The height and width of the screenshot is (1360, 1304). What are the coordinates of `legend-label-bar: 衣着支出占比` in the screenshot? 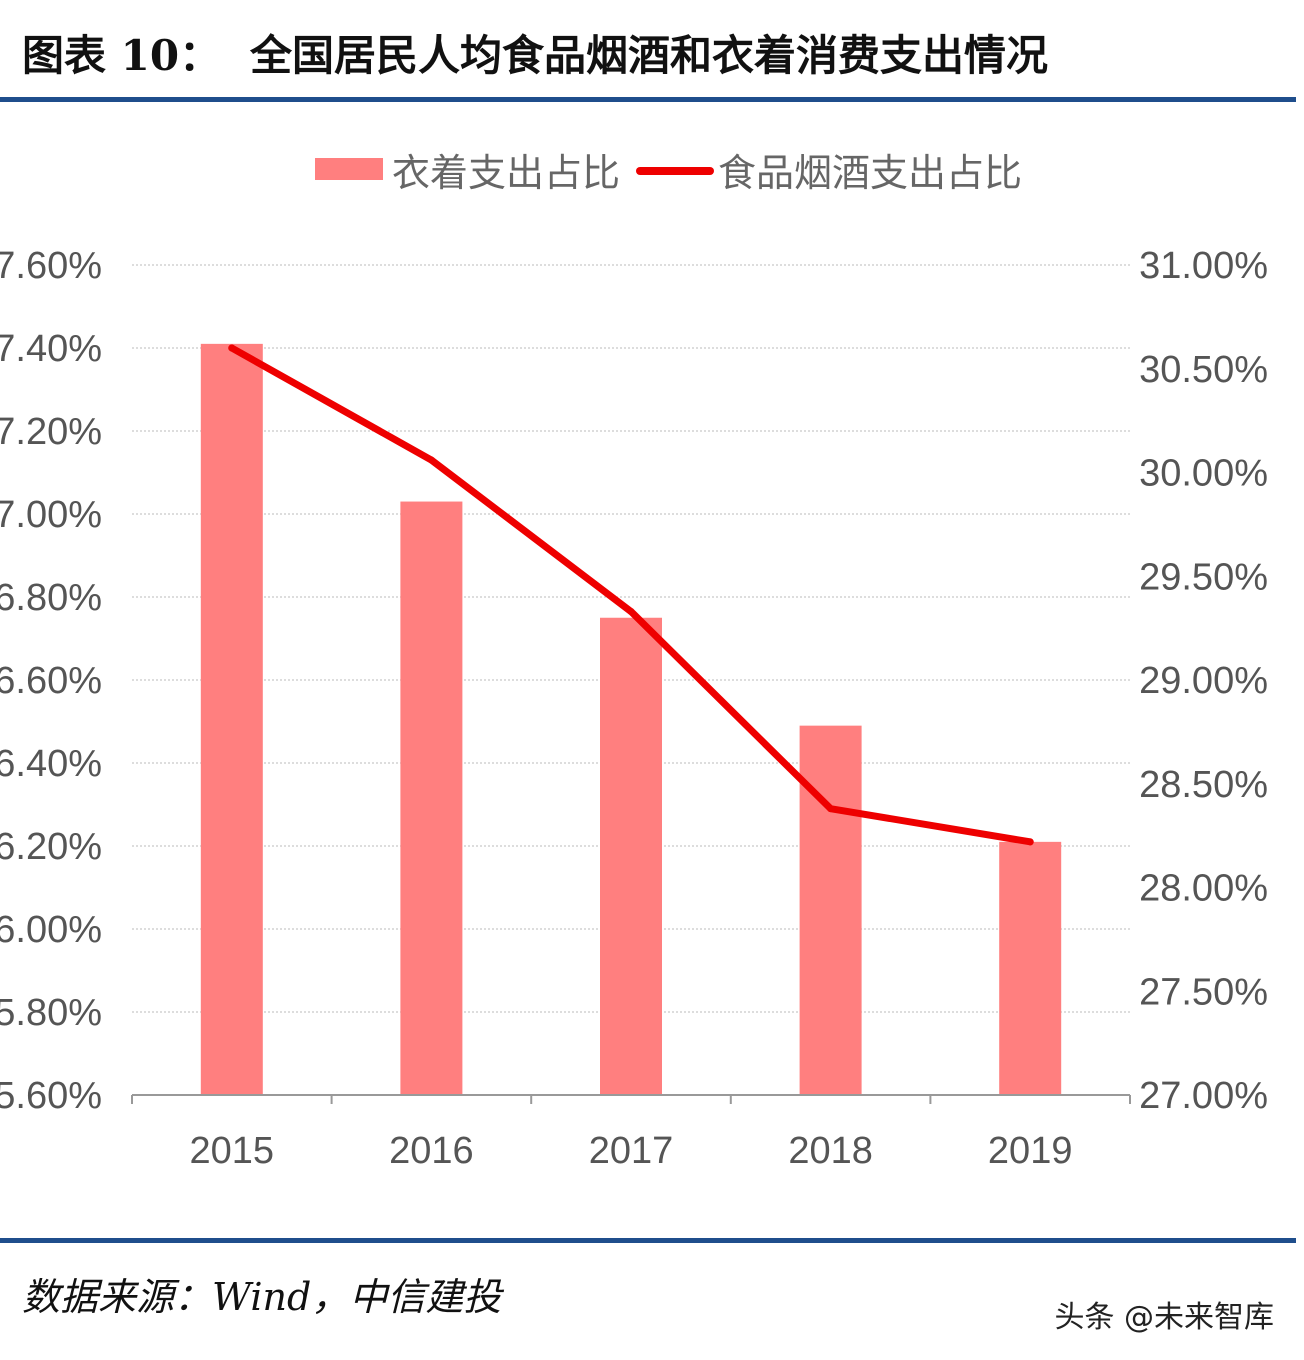 It's located at (506, 173).